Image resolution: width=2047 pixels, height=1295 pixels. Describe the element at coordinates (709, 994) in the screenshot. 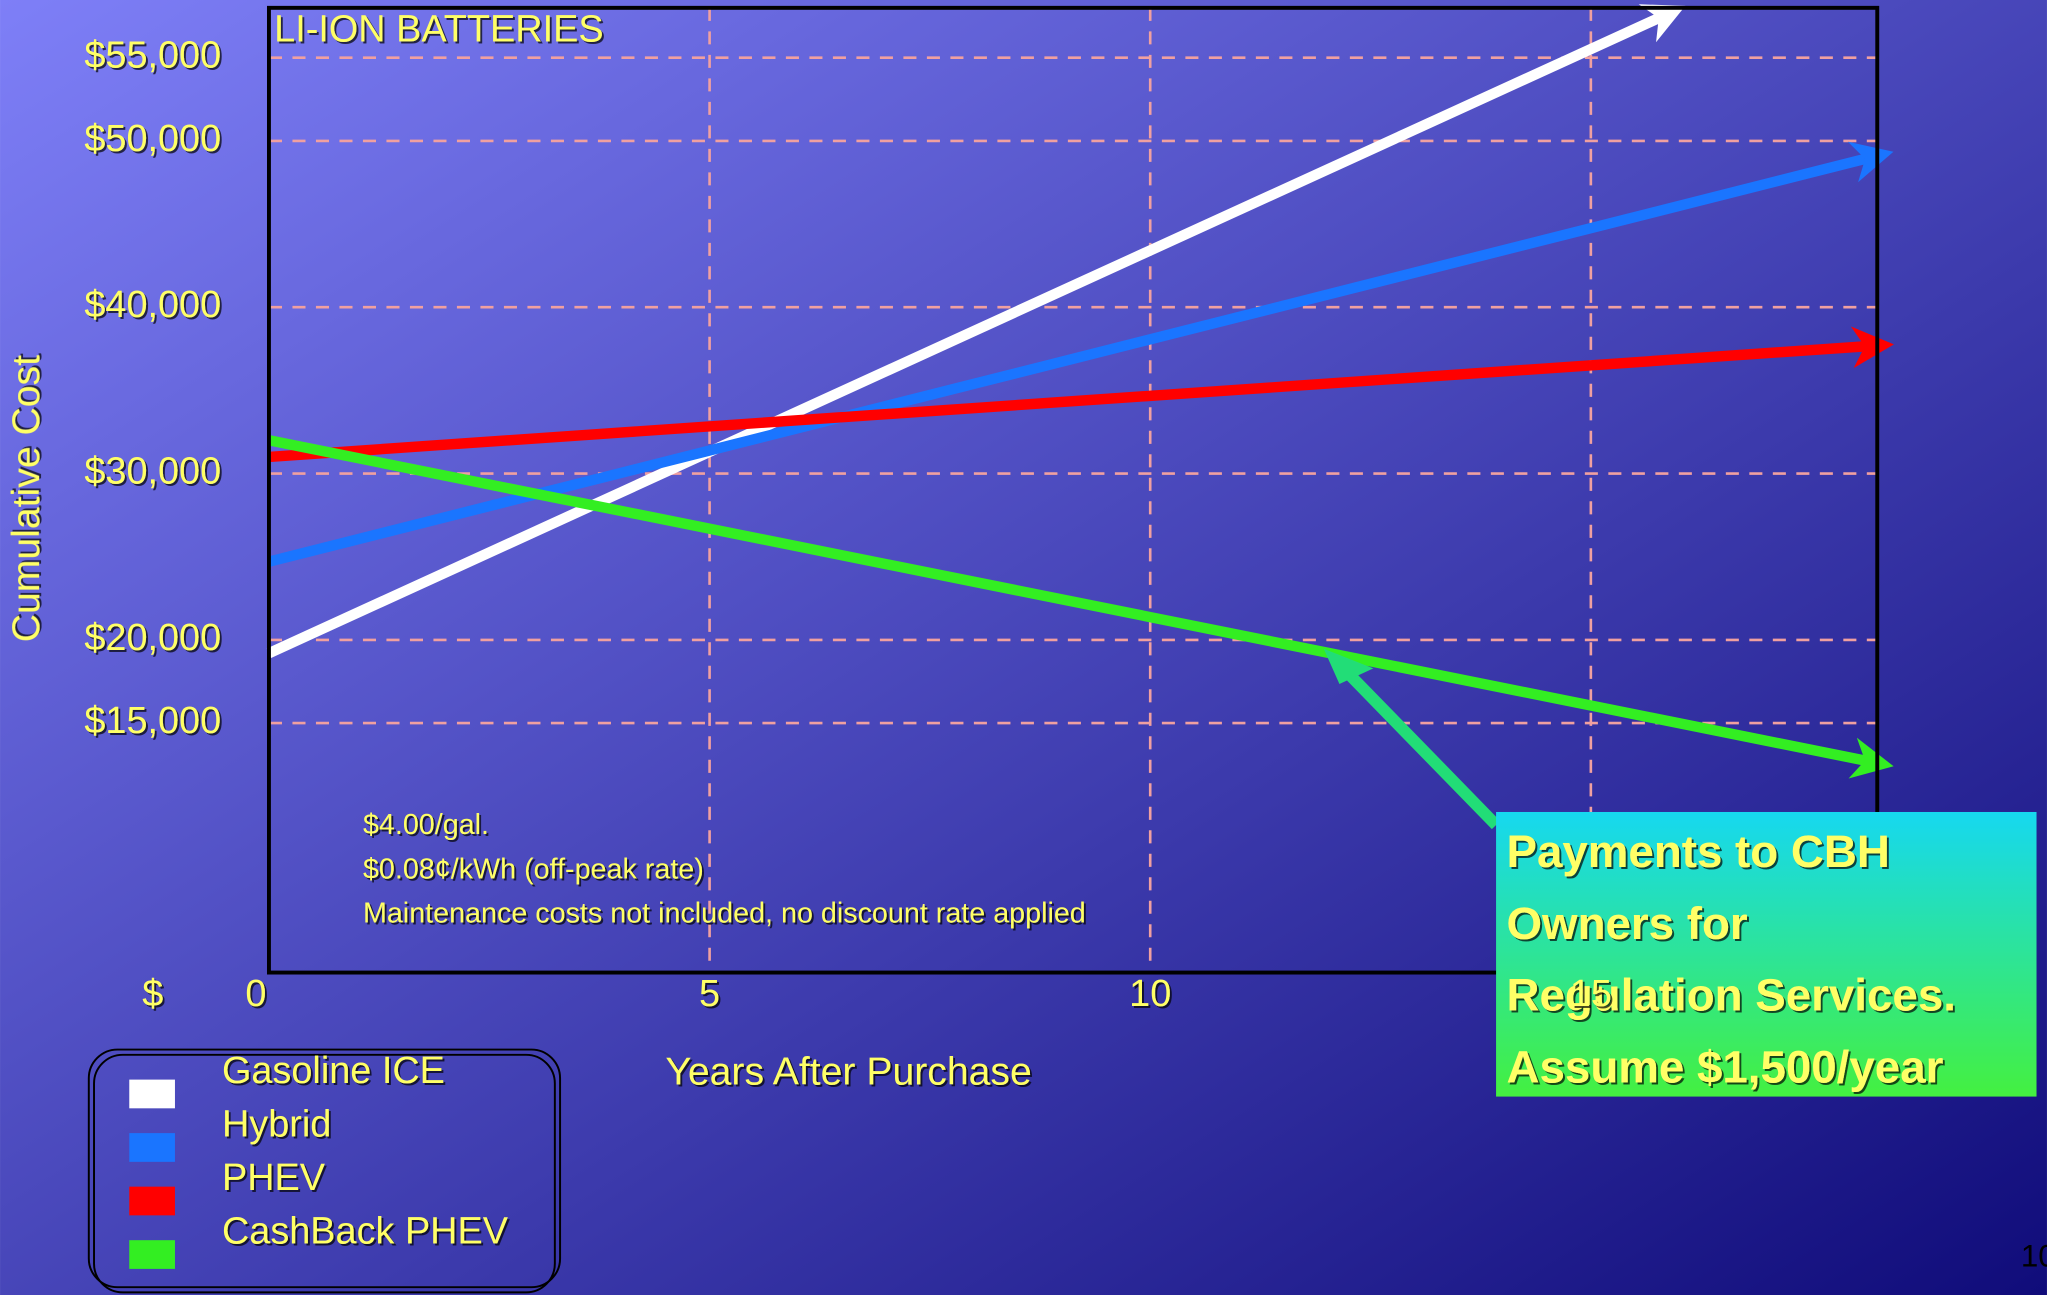

I see `x-tick-label: 5` at that location.